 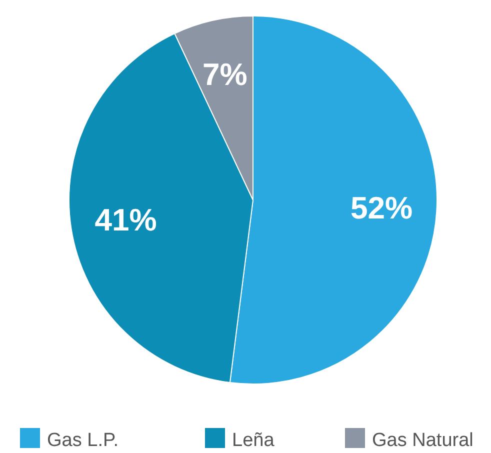 What do you see at coordinates (225, 74) in the screenshot?
I see `data-label: 7%` at bounding box center [225, 74].